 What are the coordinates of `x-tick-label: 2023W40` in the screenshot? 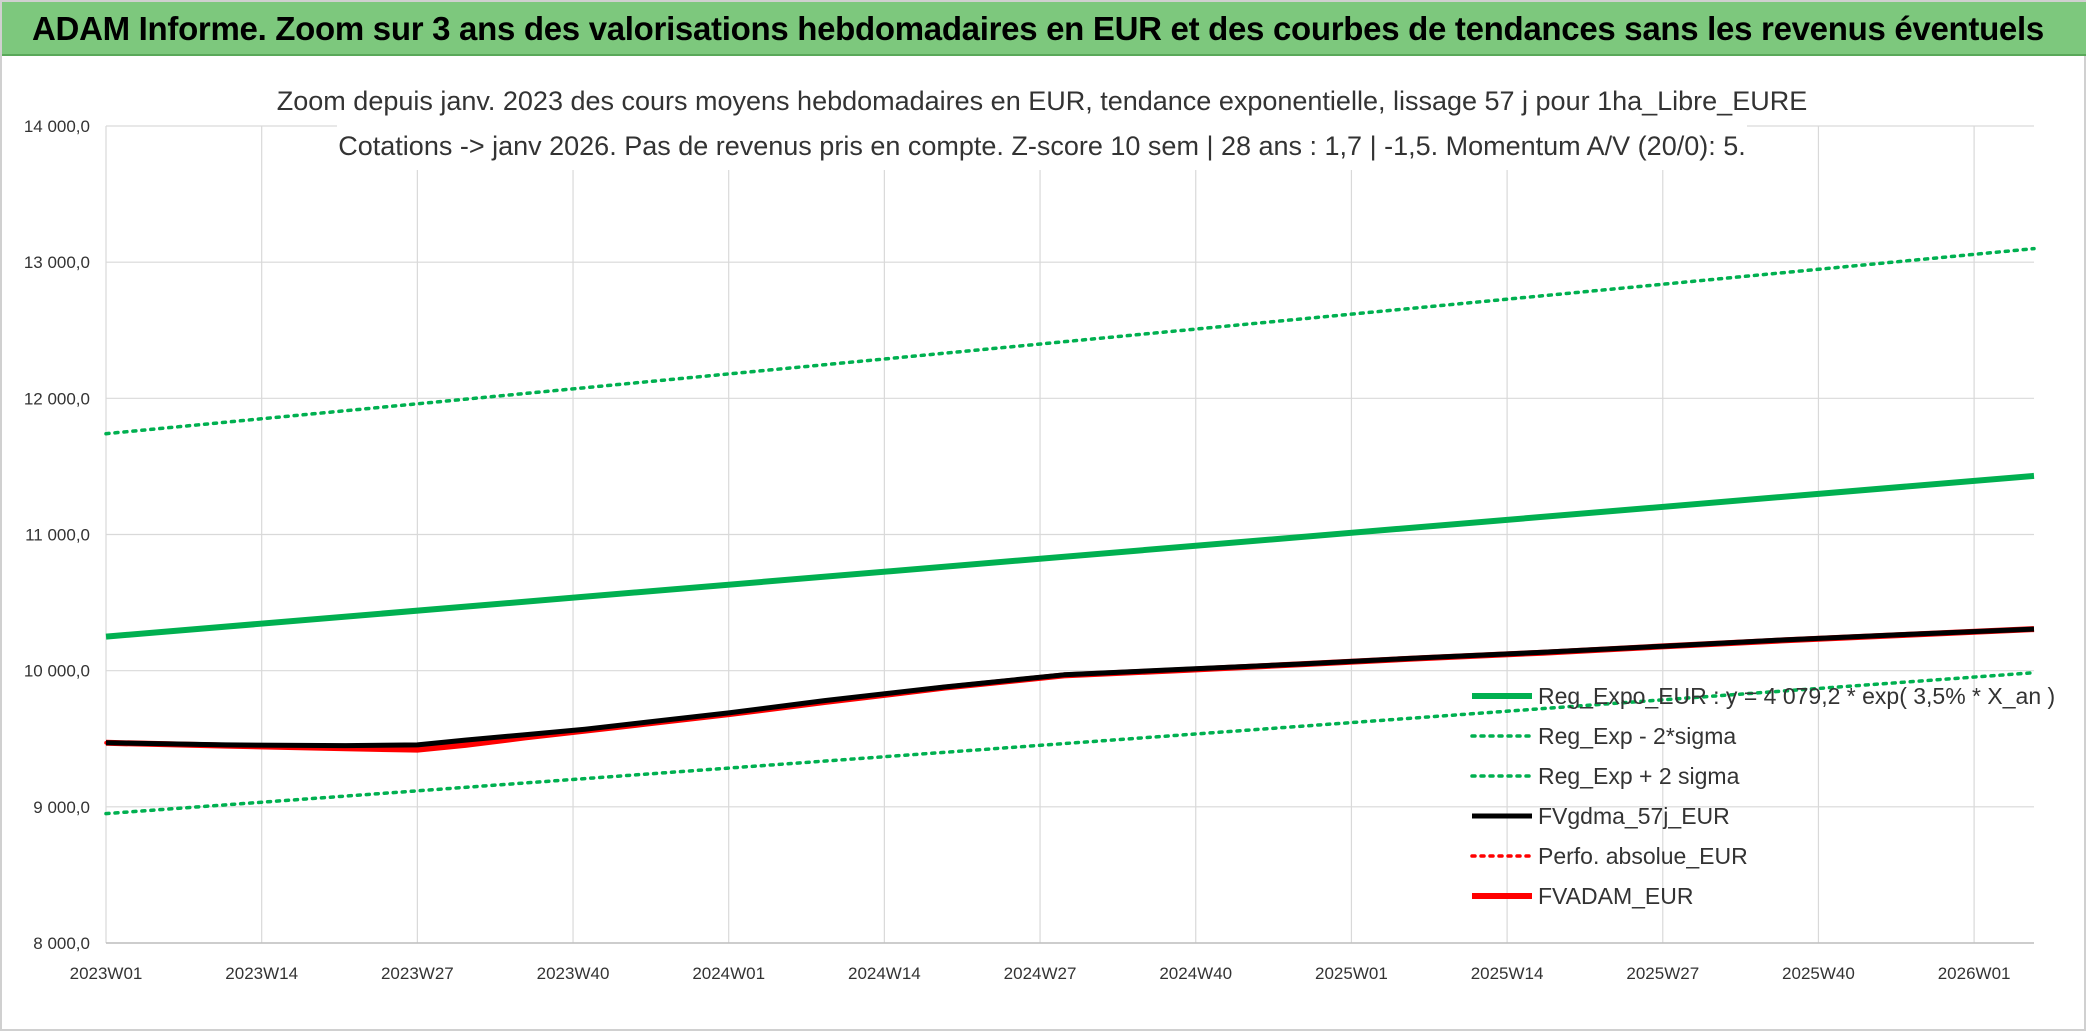 It's located at (573, 973).